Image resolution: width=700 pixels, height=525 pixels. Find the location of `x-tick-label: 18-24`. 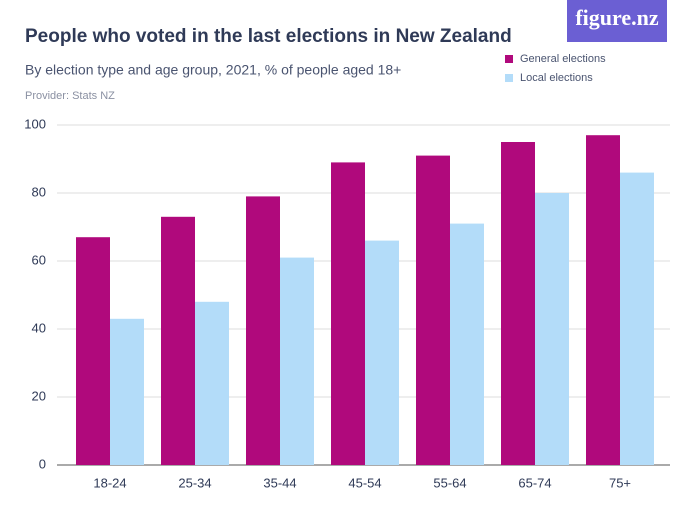

x-tick-label: 18-24 is located at coordinates (109, 482).